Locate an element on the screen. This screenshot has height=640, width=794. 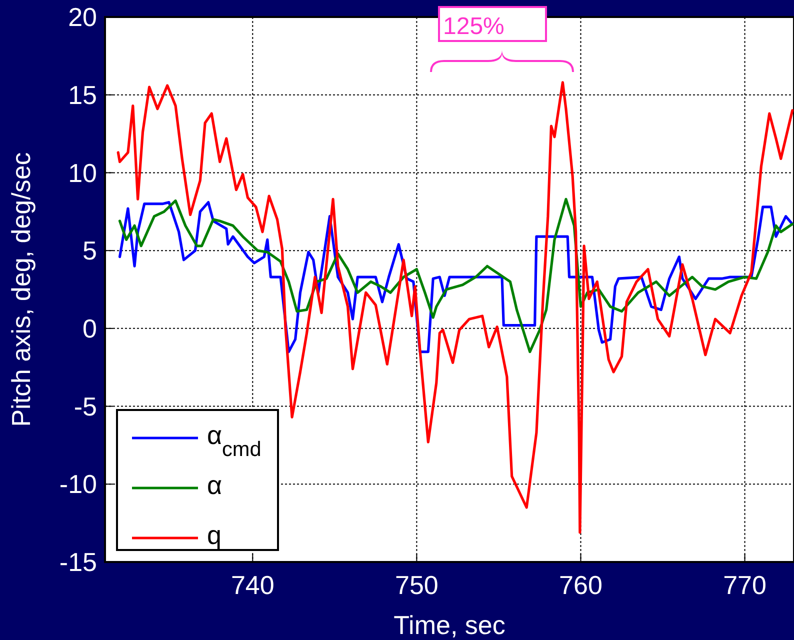
x-tick-label: 740 is located at coordinates (252, 585).